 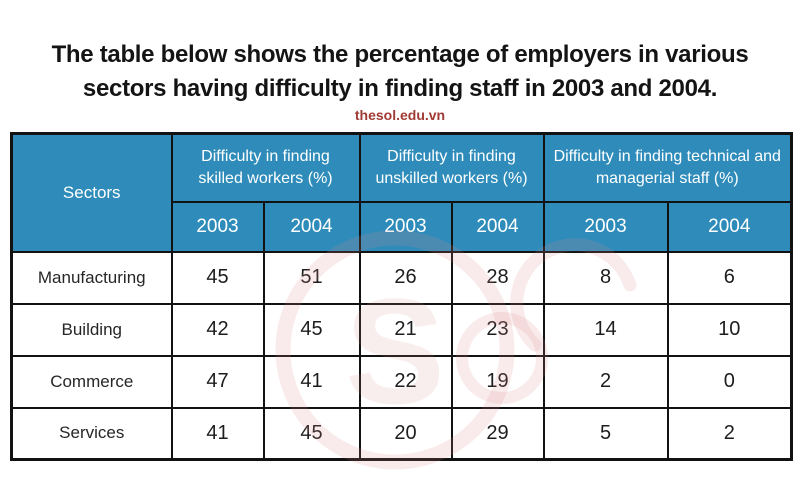 I want to click on table-row-services: Services 41 45 20 29 5 2, so click(x=401, y=433).